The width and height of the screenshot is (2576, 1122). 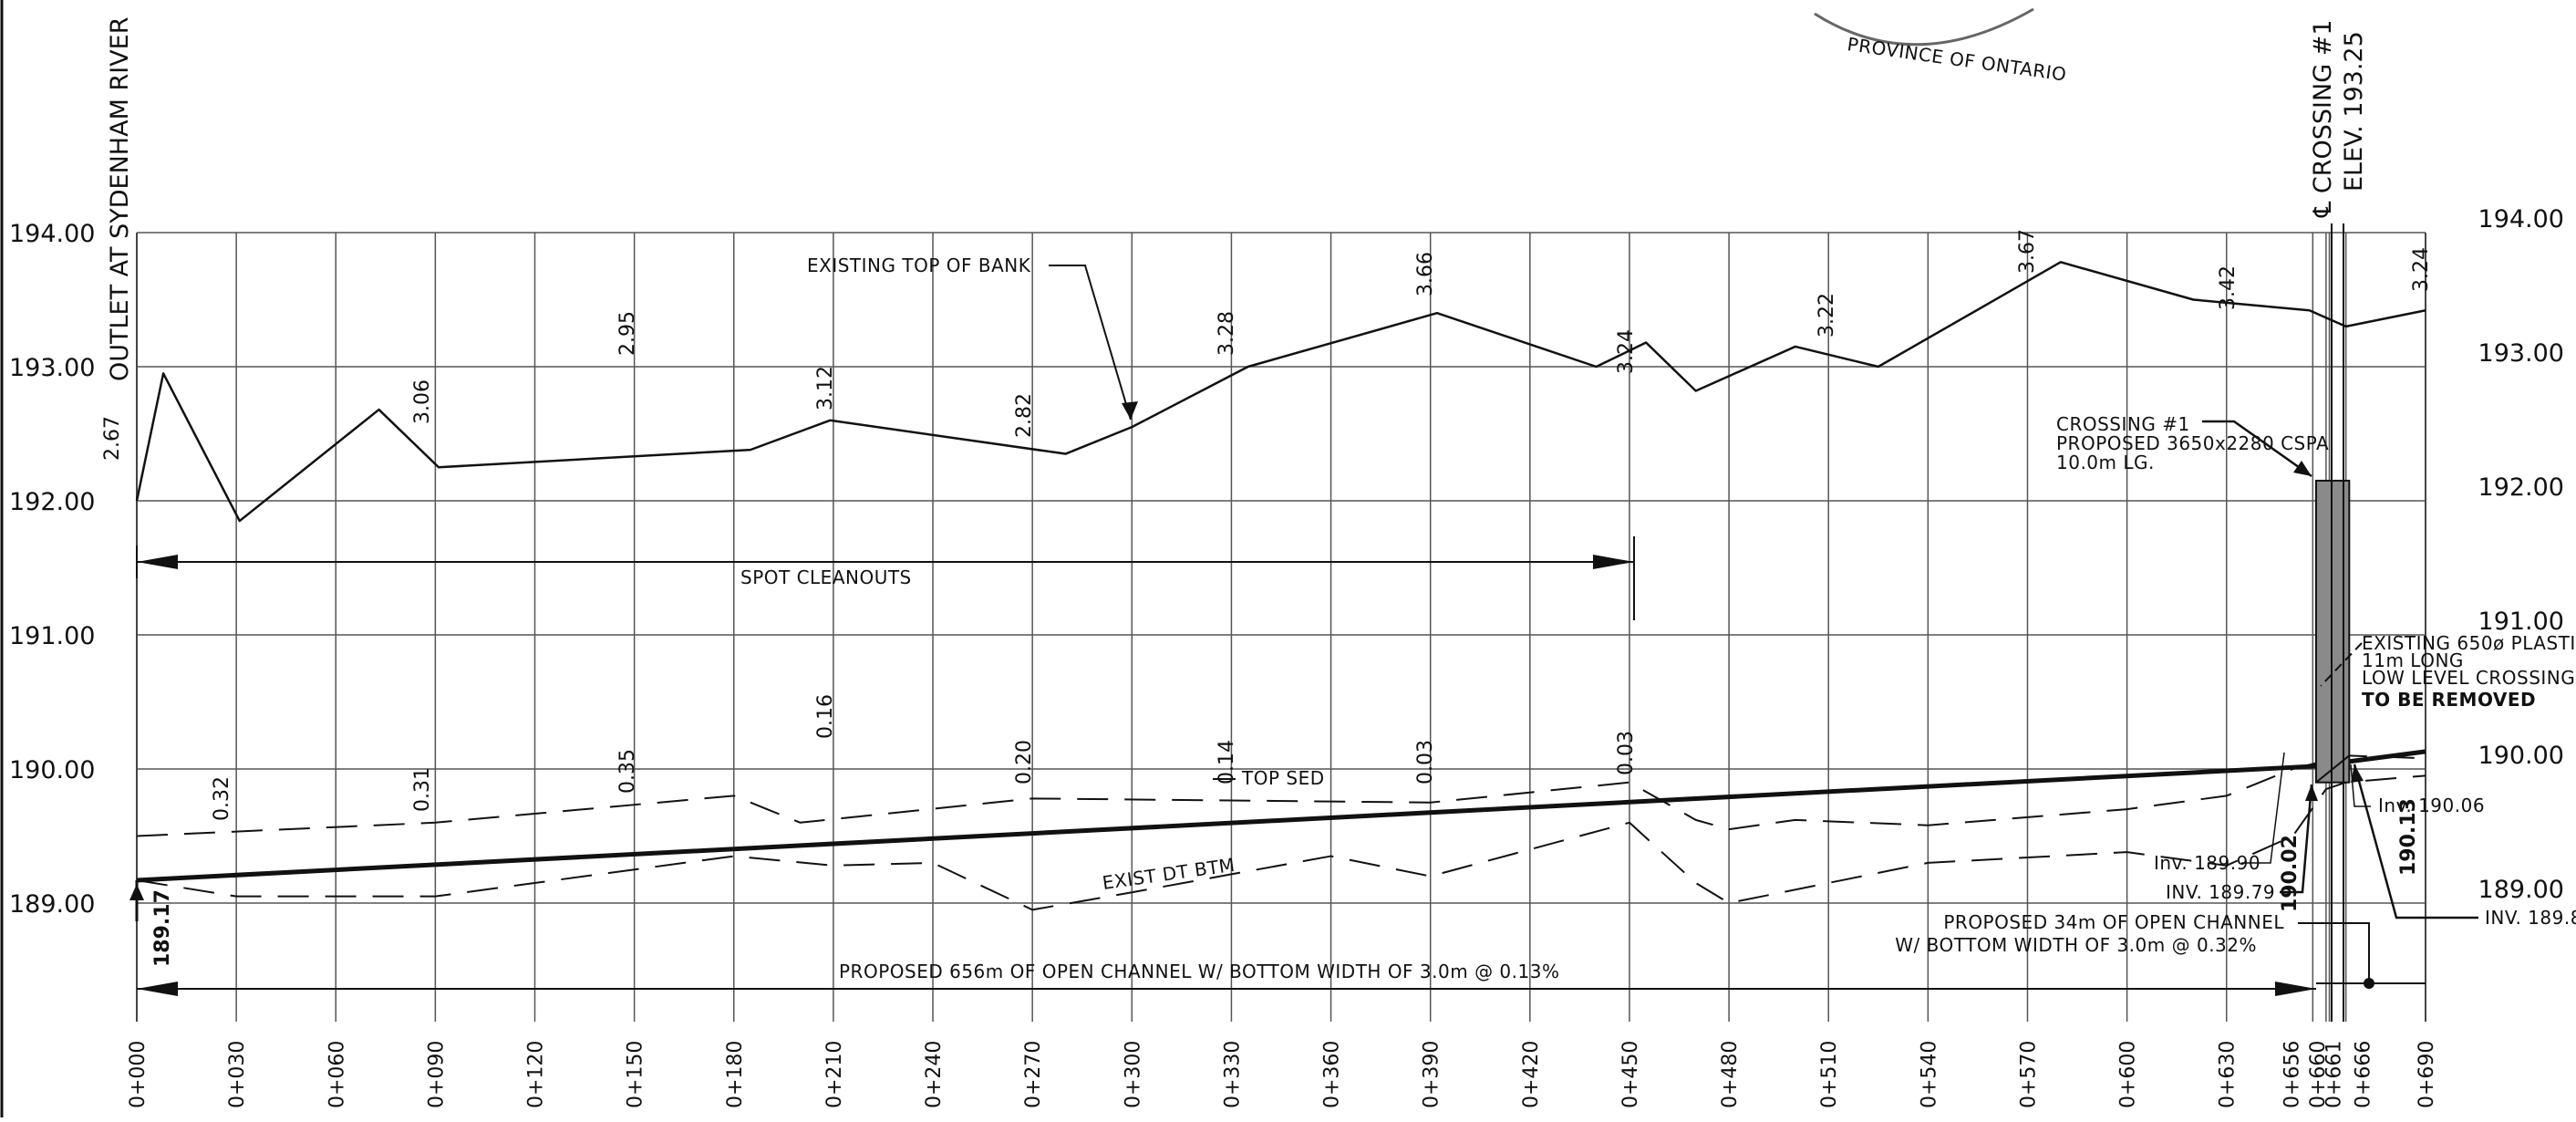 What do you see at coordinates (1227, 333) in the screenshot?
I see `top-of-bank-depth: 3.28` at bounding box center [1227, 333].